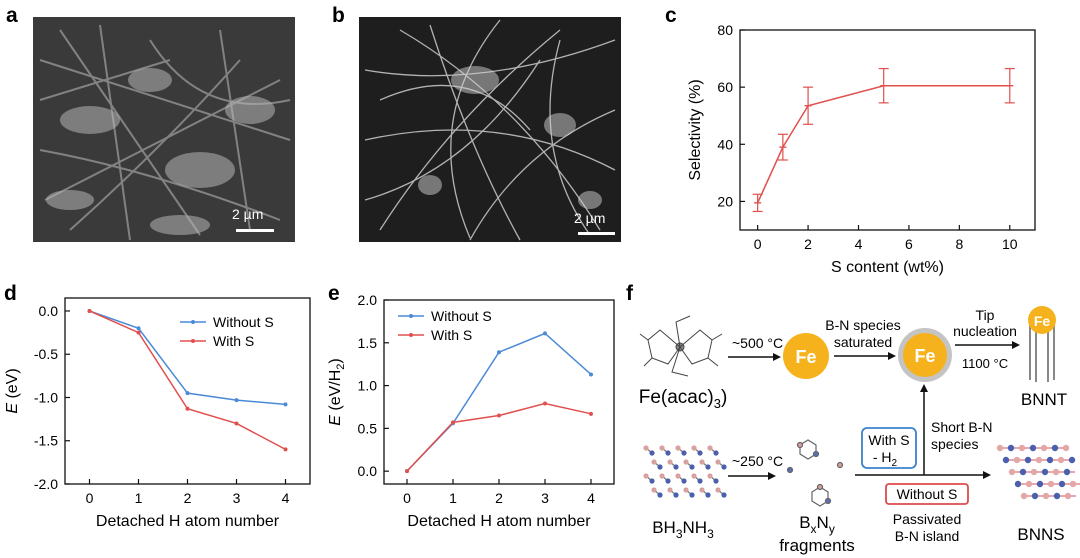  I want to click on arrow-tip-head, so click(1016, 345).